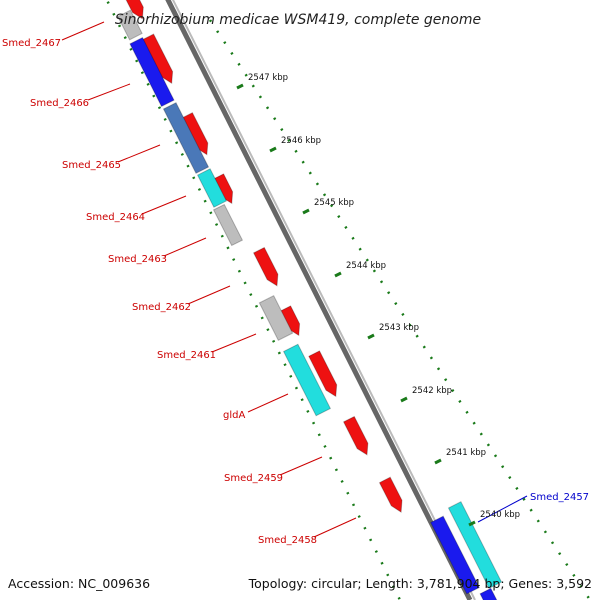 Image resolution: width=600 pixels, height=600 pixels. I want to click on scale-label: 2543 kbp, so click(399, 328).